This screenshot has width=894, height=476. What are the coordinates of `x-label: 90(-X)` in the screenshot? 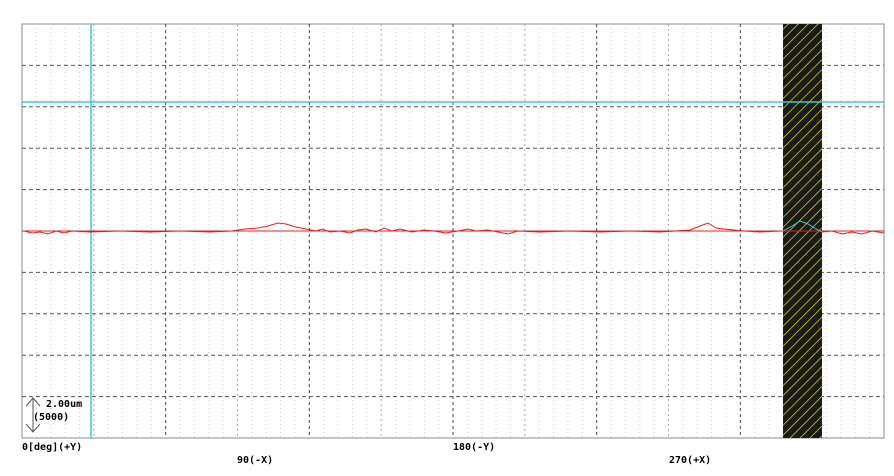 It's located at (255, 460).